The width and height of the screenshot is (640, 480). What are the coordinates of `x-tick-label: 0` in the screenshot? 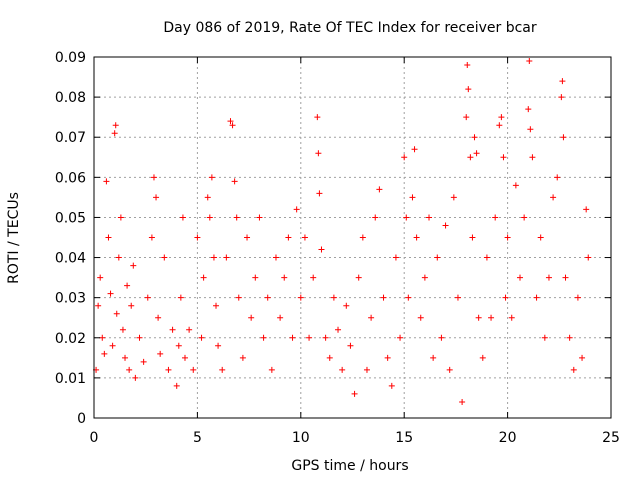 It's located at (94, 438).